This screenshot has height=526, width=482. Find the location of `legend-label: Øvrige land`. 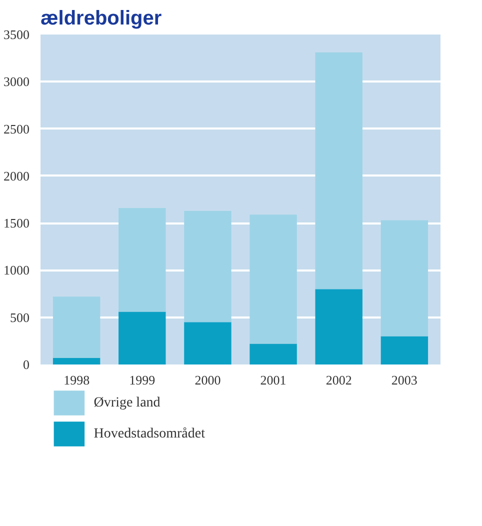

legend-label: Øvrige land is located at coordinates (127, 403).